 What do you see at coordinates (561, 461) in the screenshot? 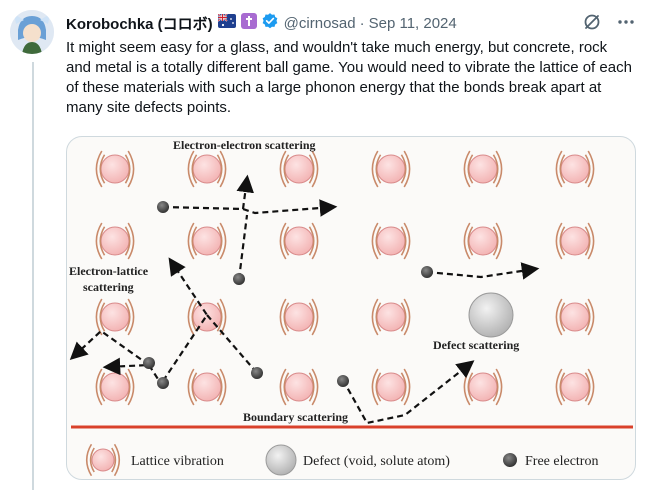
I see `legend-electron-label: Free electron` at bounding box center [561, 461].